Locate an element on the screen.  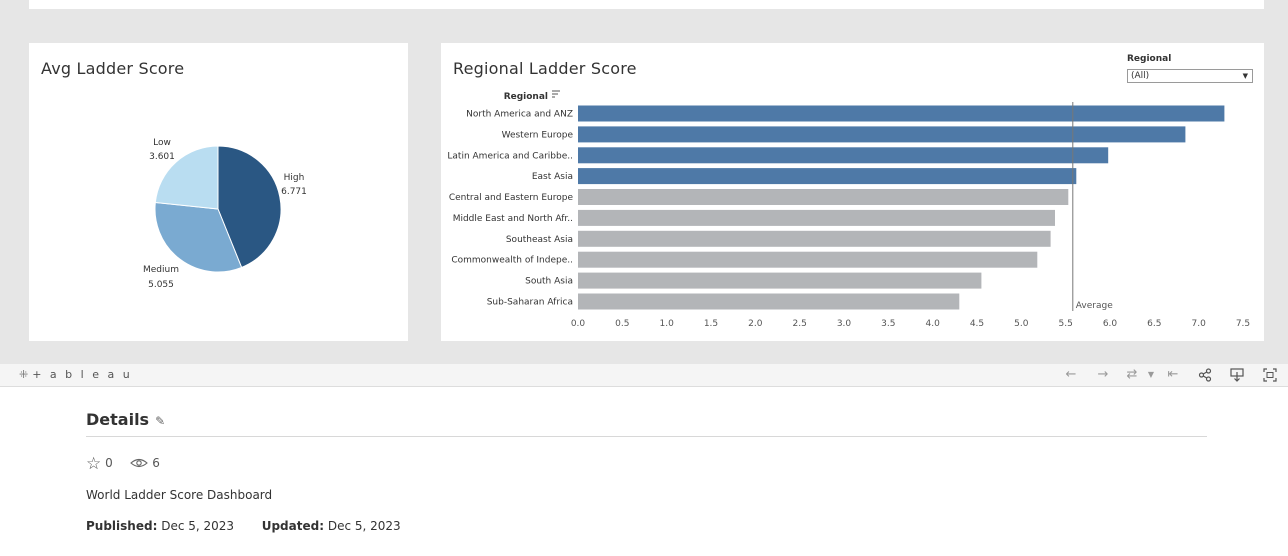
revert-button: ⇄ is located at coordinates (1132, 375).